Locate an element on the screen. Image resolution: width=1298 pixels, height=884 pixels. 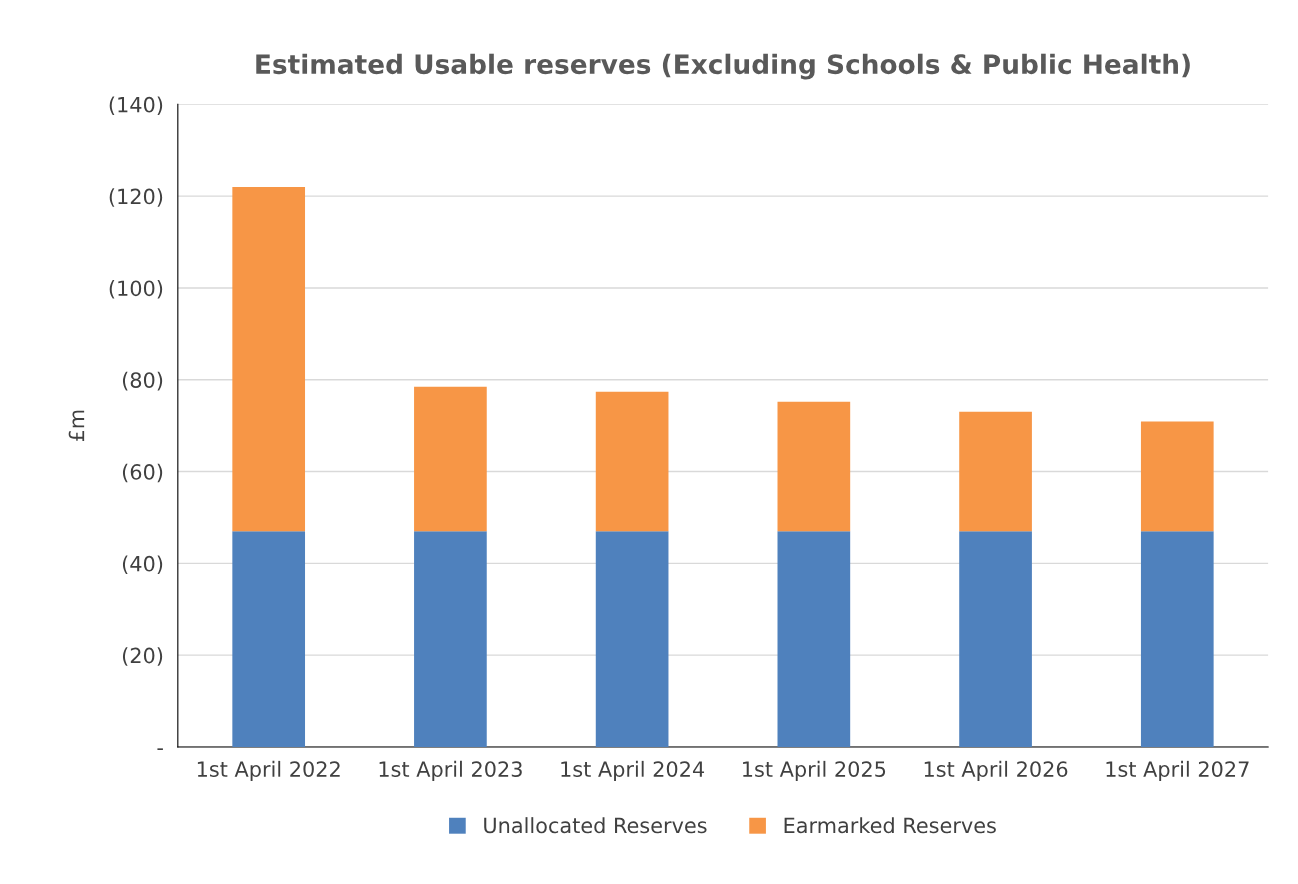
y-tick-label: (100) is located at coordinates (136, 289).